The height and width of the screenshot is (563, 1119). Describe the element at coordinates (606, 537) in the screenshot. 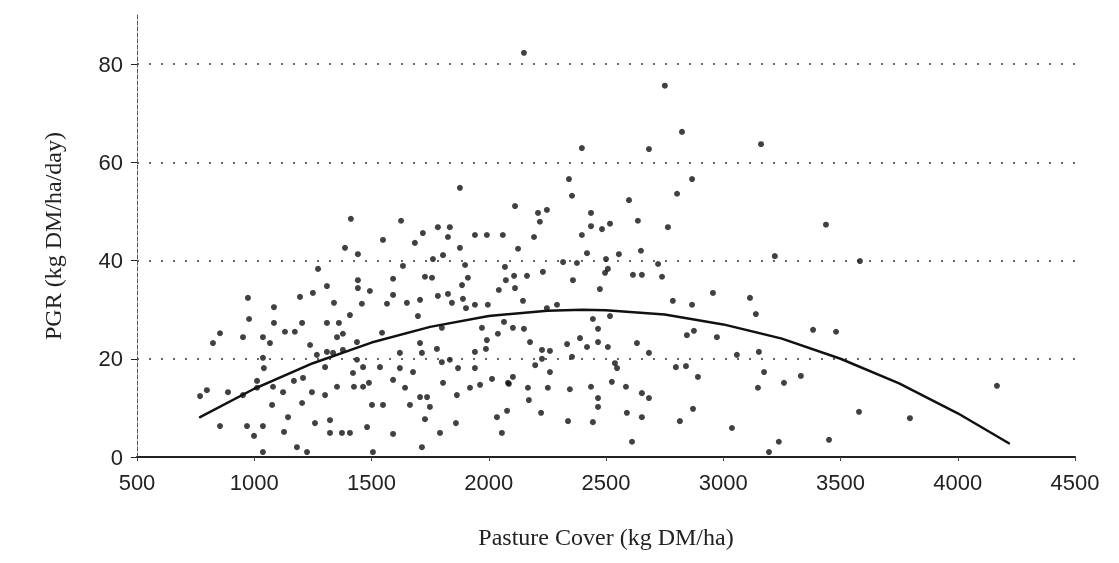

I see `x-axis-title: Pasture Cover (kg DM/ha)` at that location.